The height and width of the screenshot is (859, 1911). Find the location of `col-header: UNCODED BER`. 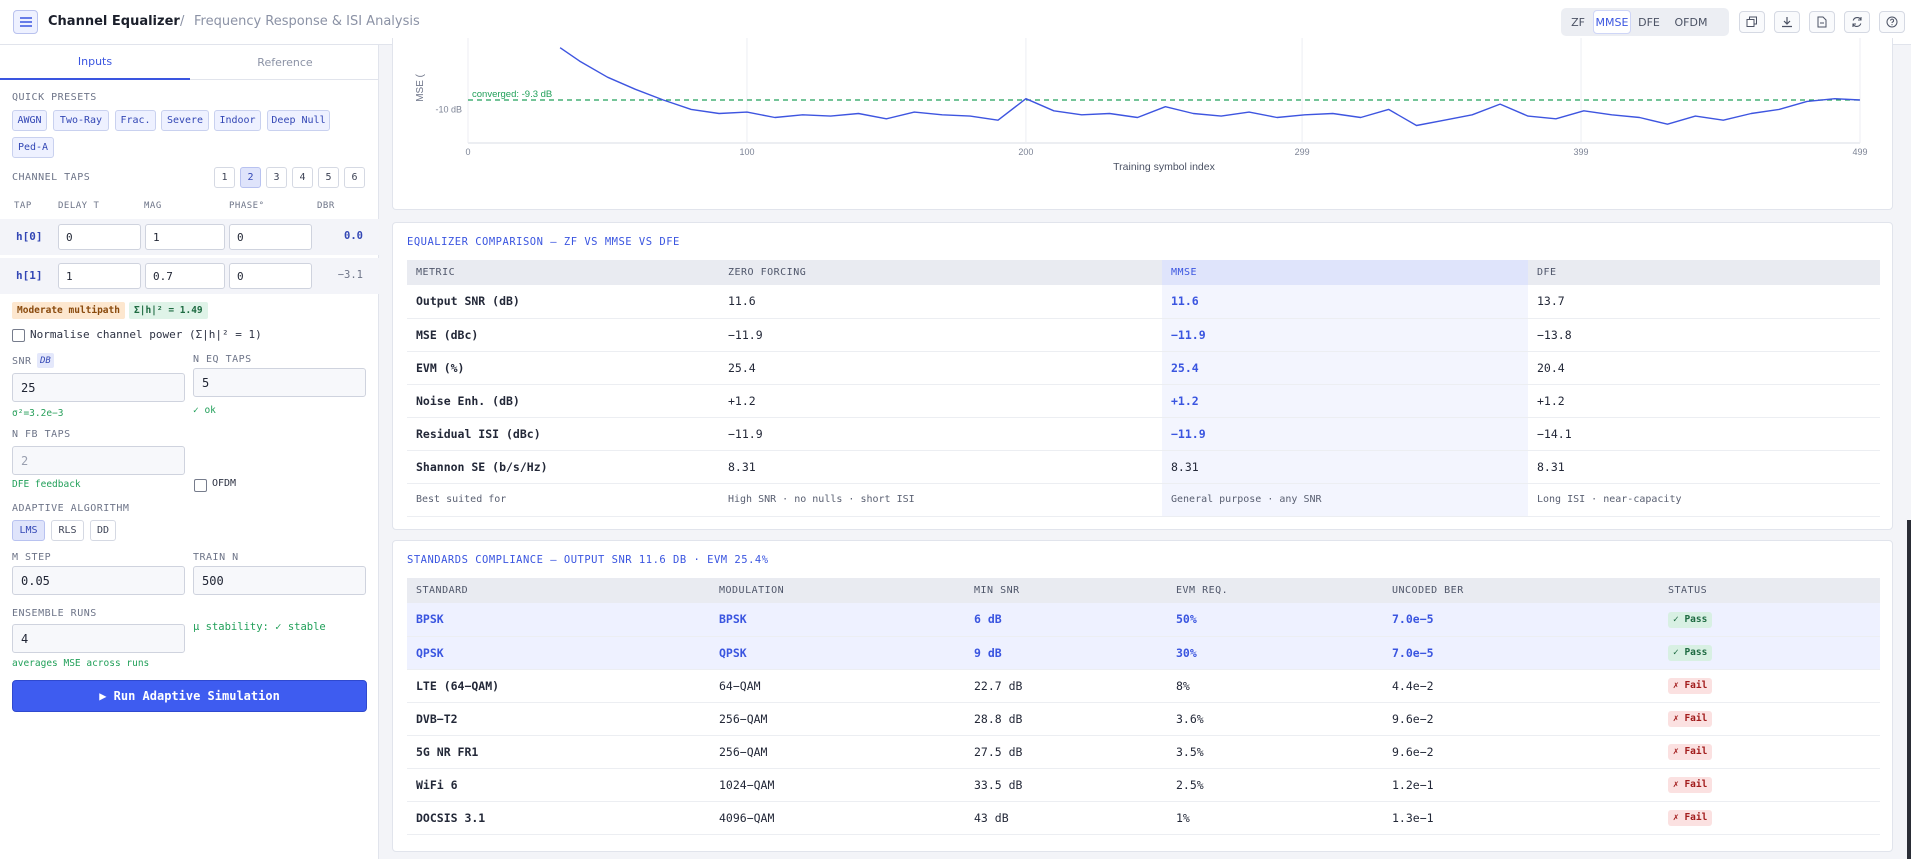

col-header: UNCODED BER is located at coordinates (1521, 590).